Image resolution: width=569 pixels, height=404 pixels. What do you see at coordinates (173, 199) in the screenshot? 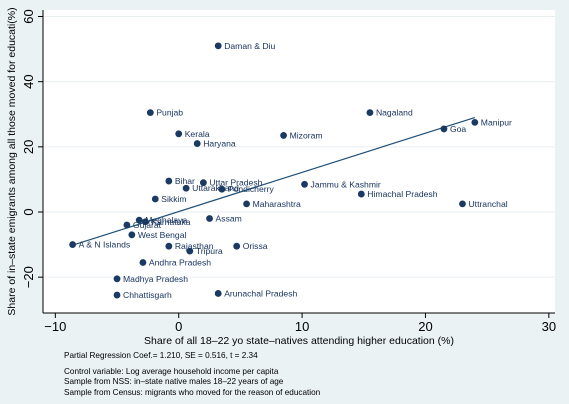
I see `point-label: Sikkim` at bounding box center [173, 199].